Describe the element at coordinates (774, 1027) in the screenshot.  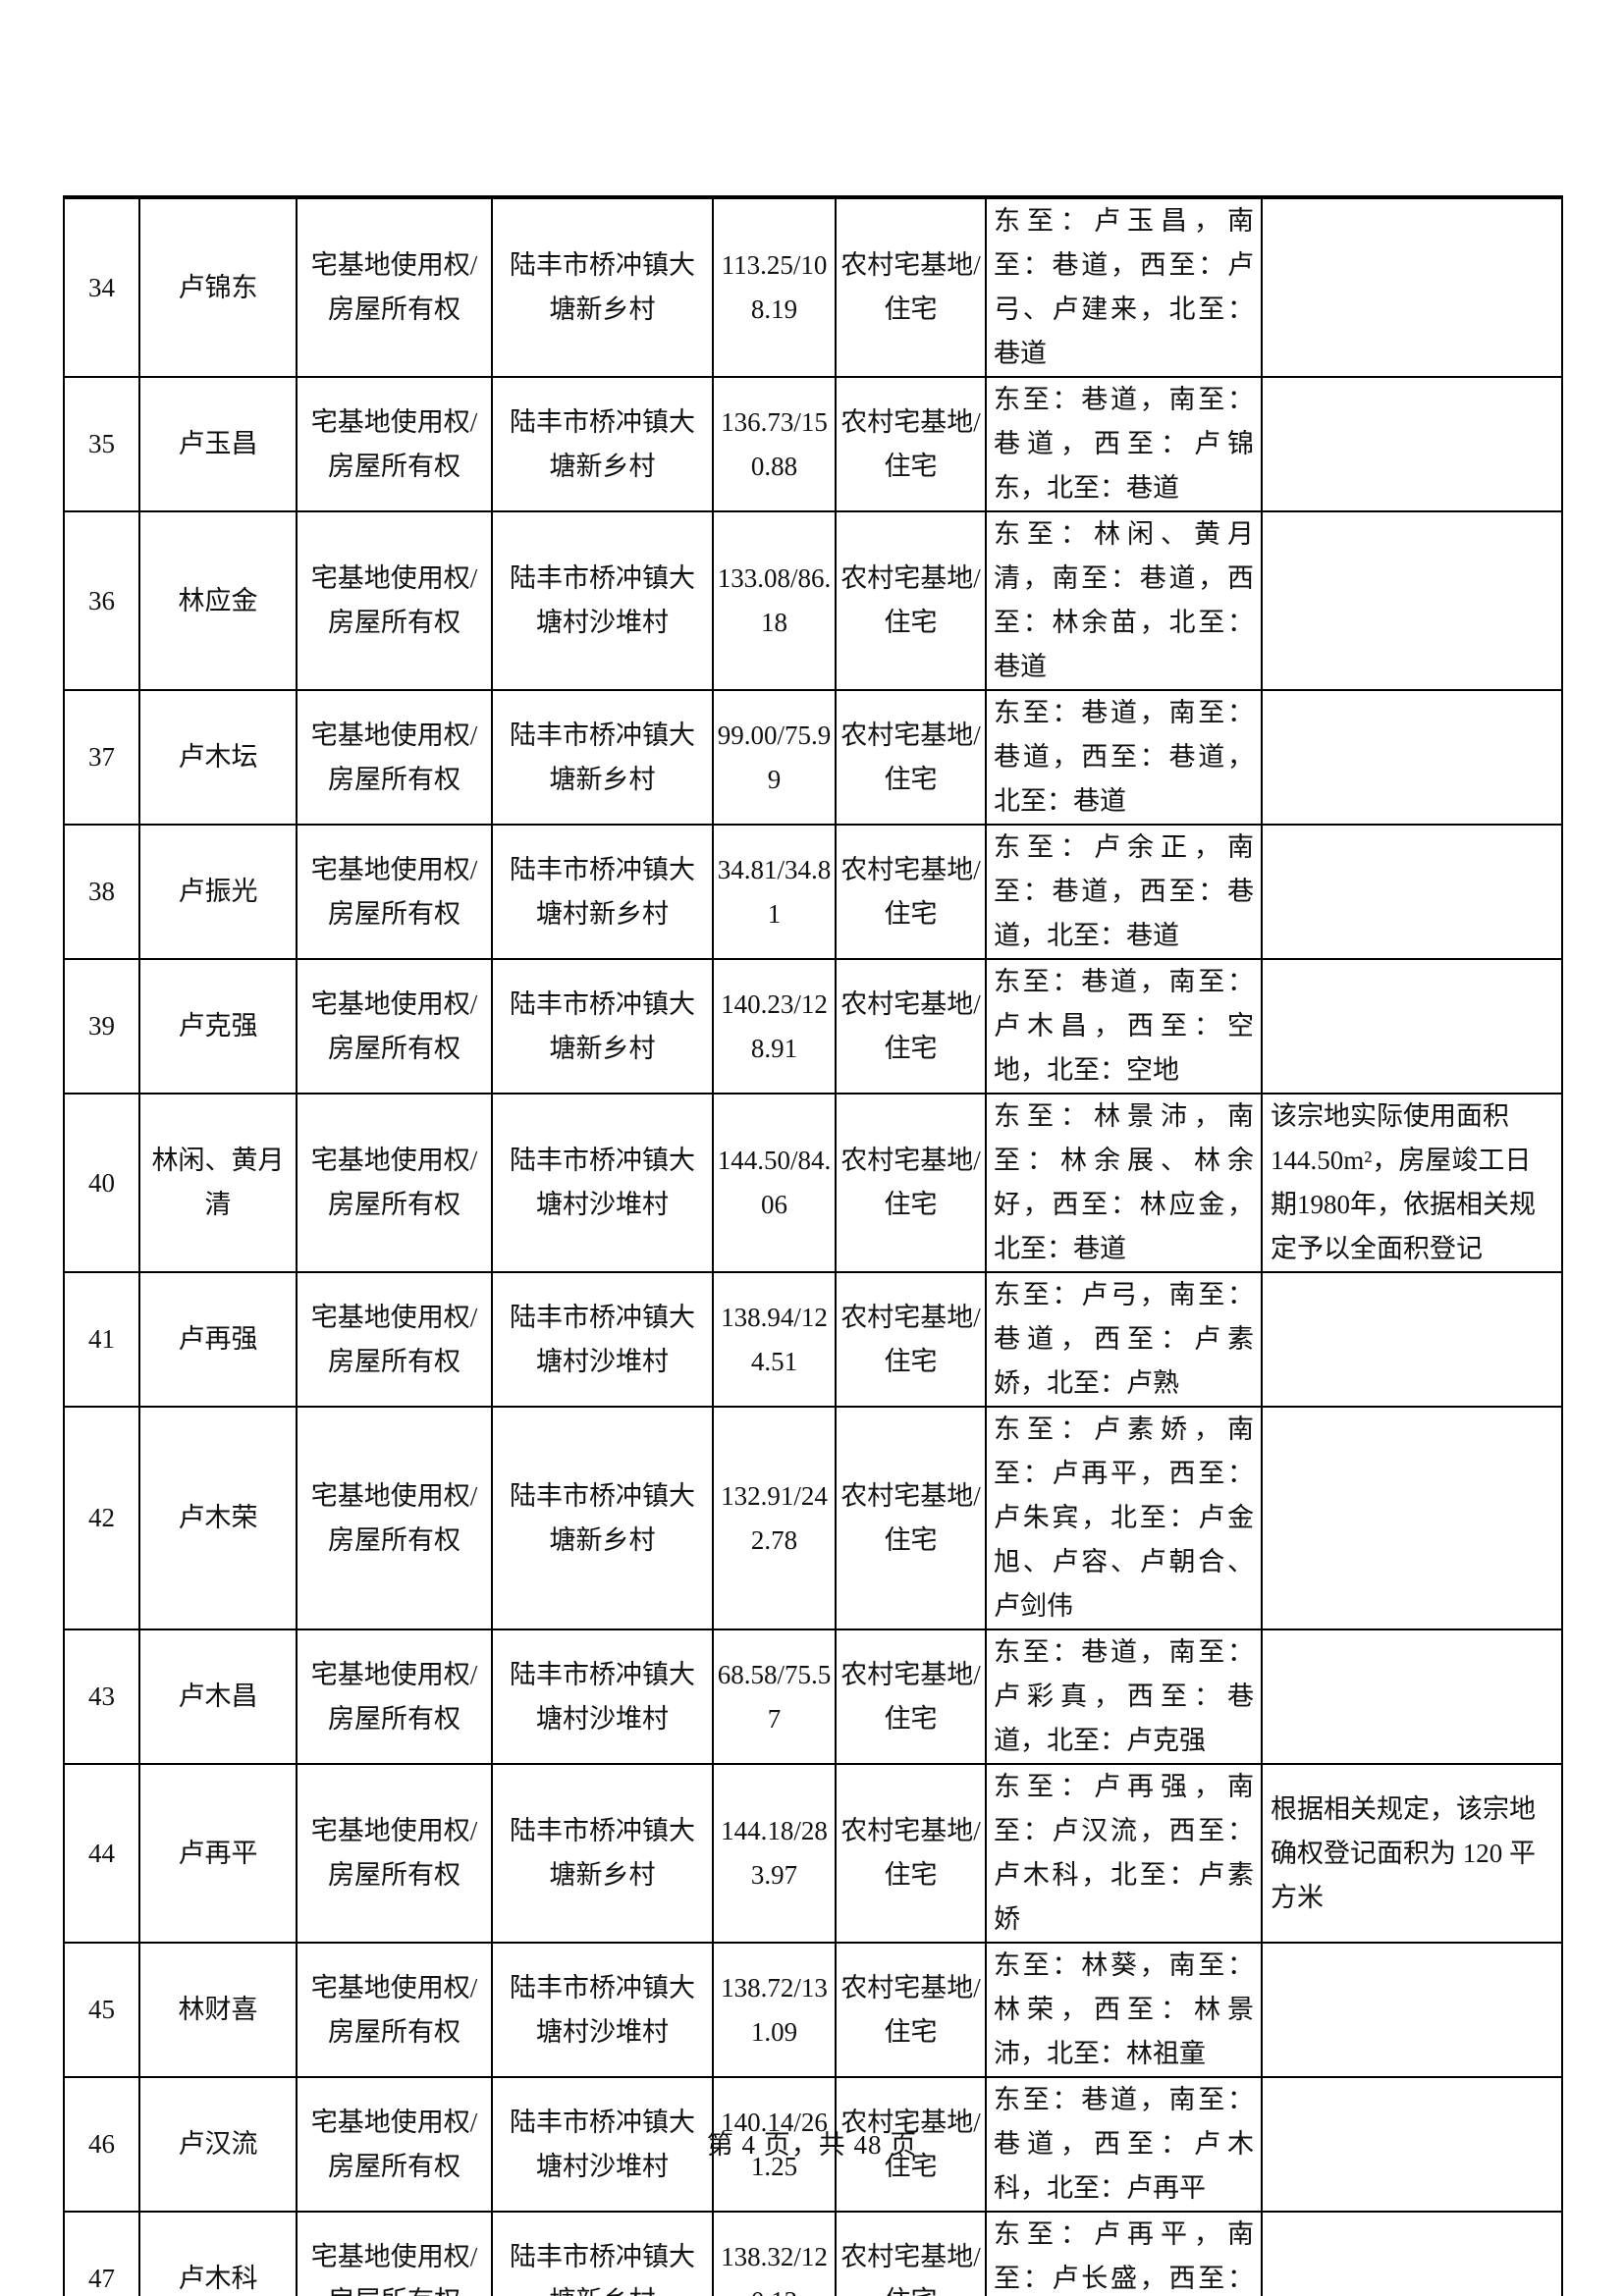
I see `col-area-cell: 140.23/128.91` at that location.